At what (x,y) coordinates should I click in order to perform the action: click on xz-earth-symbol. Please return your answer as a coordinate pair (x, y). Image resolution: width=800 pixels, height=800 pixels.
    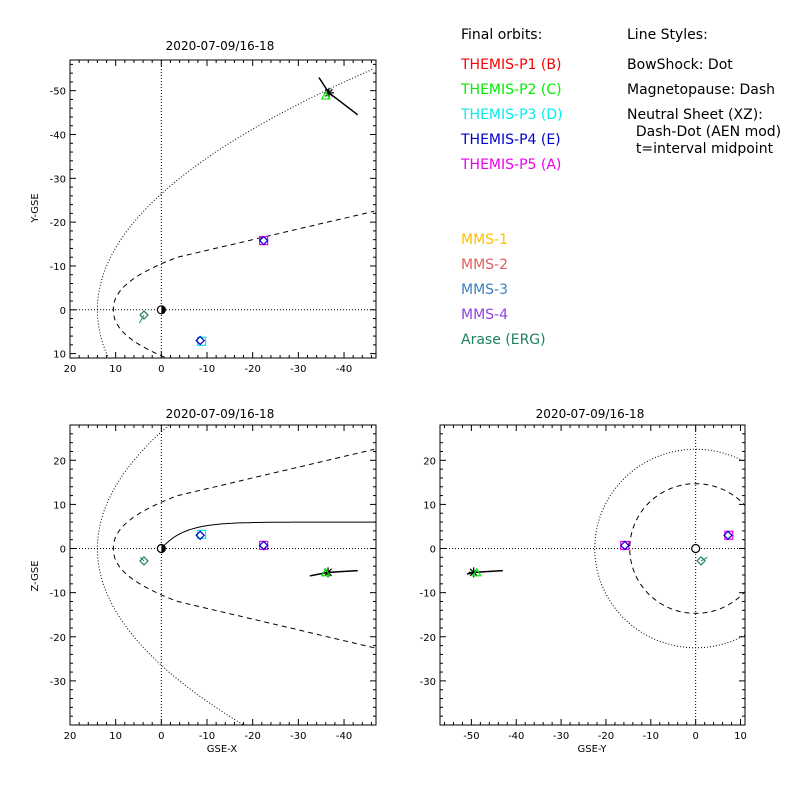
    Looking at the image, I should click on (161, 548).